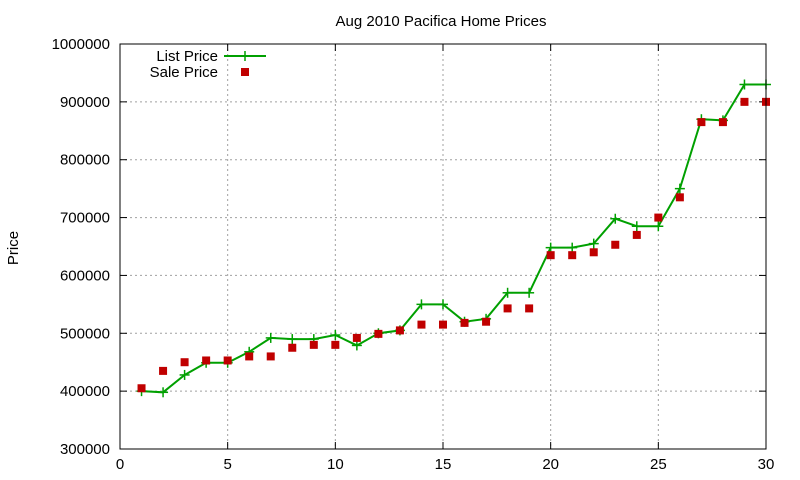 This screenshot has width=800, height=480. I want to click on y-tick-label: 600000, so click(85, 275).